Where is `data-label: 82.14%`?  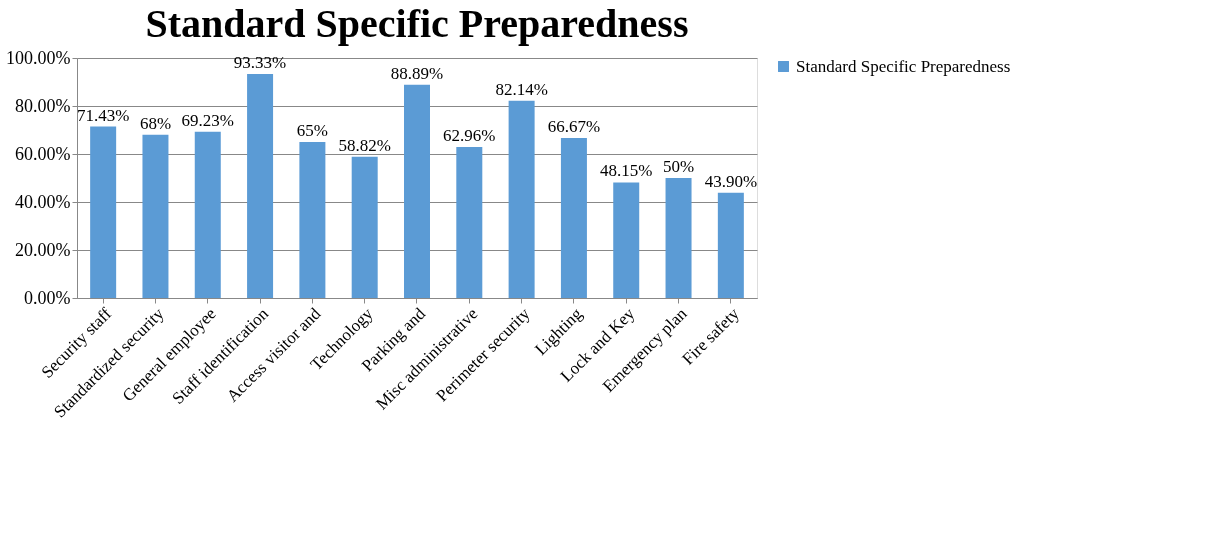 data-label: 82.14% is located at coordinates (521, 89).